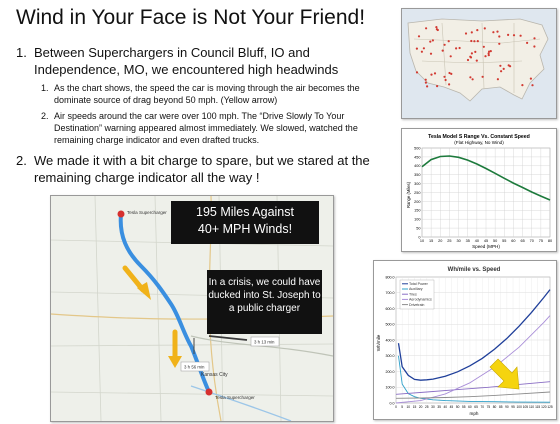  Describe the element at coordinates (474, 270) in the screenshot. I see `wh-chart-title: Wh/mile vs. Speed` at that location.